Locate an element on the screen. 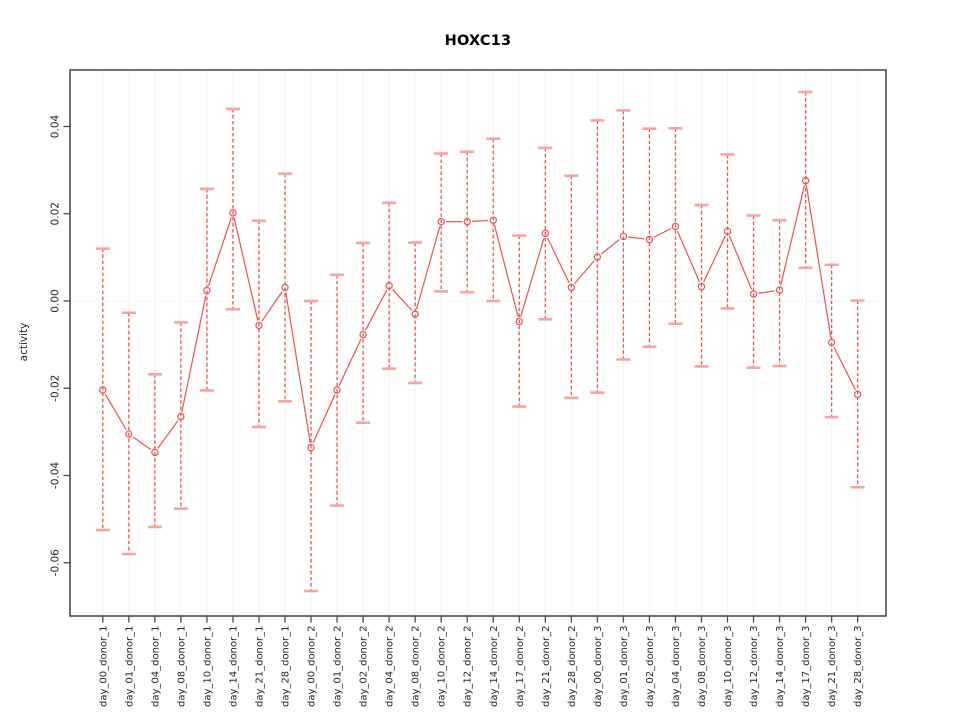 The height and width of the screenshot is (720, 960). x-tick-label: day_21_donor_3 is located at coordinates (832, 667).